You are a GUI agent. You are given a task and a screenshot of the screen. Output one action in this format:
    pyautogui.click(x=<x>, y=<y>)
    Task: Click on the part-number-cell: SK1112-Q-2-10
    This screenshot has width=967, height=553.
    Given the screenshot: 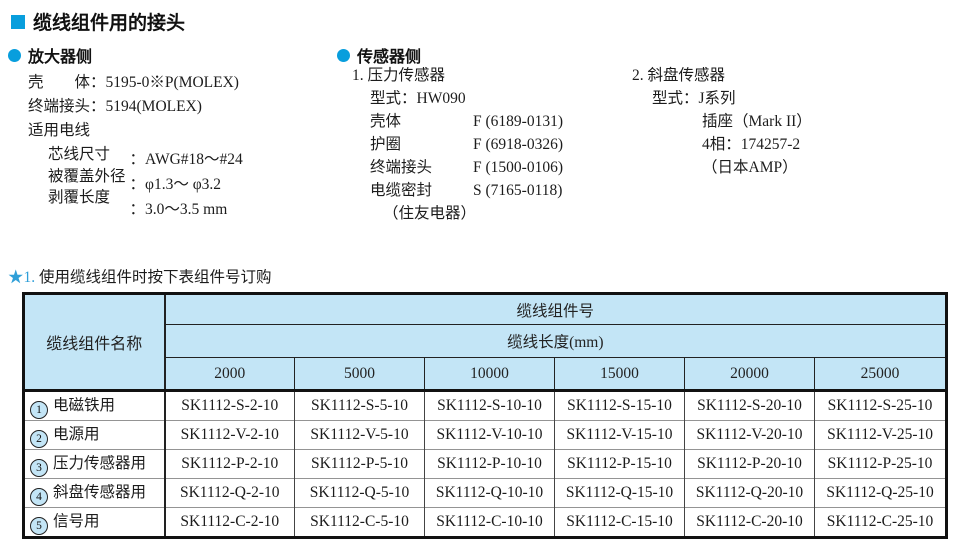 What is the action you would take?
    pyautogui.click(x=229, y=493)
    